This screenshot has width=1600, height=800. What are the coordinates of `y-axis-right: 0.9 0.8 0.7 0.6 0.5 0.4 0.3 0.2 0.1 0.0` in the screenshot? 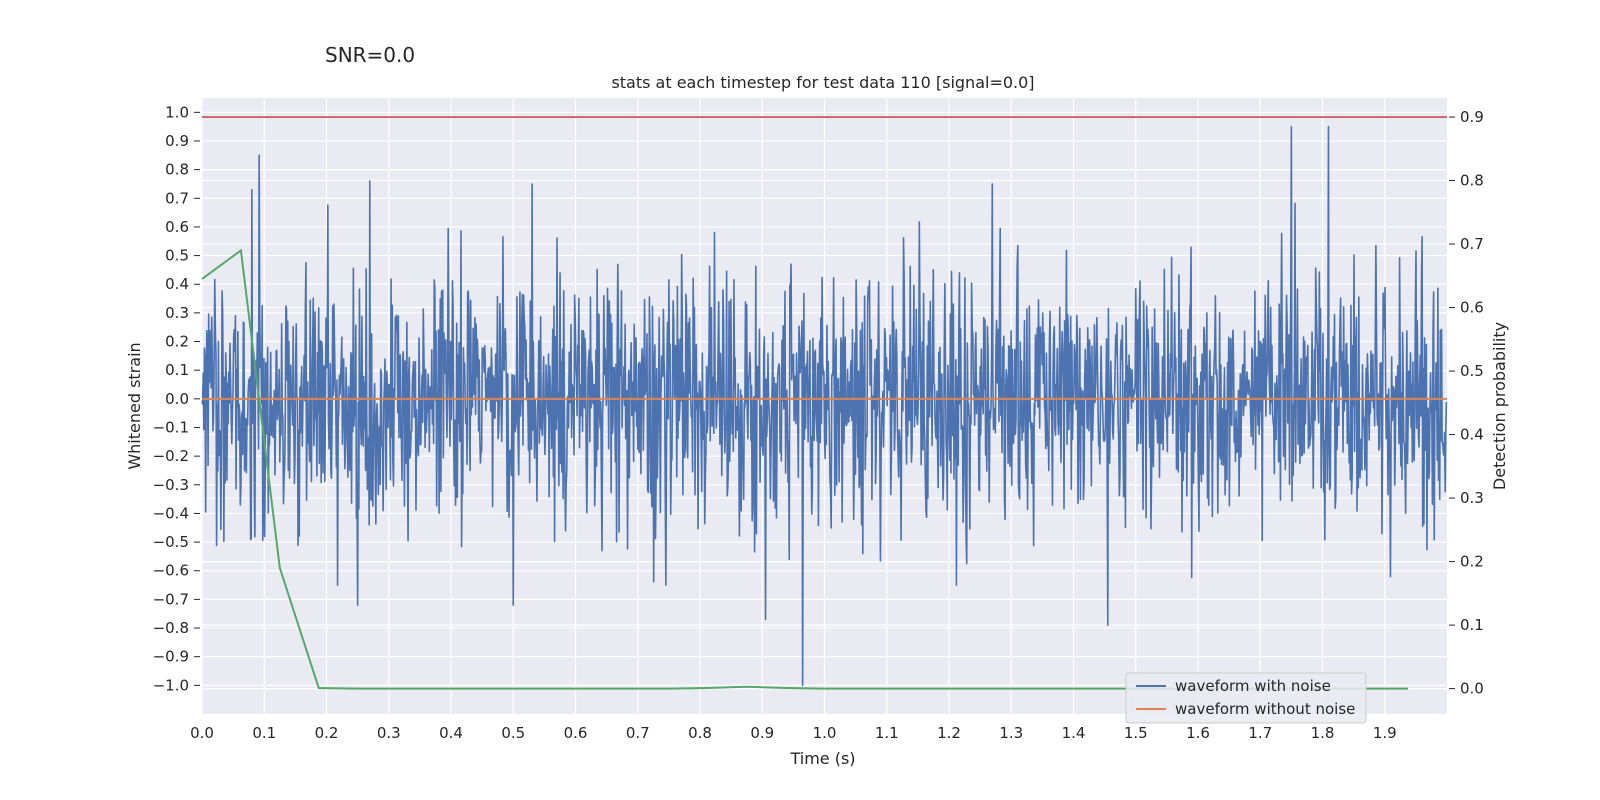 It's located at (1466, 403).